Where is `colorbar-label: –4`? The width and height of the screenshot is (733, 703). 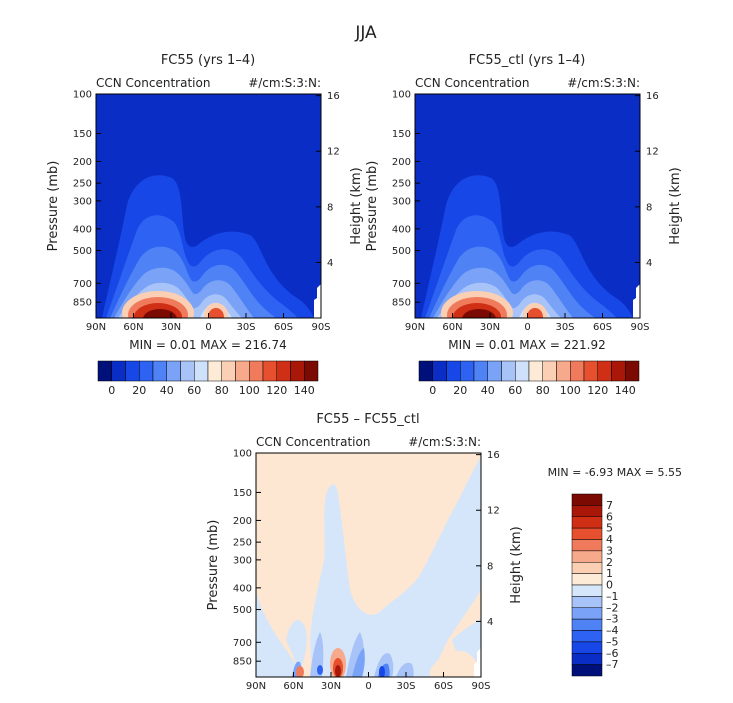 colorbar-label: –4 is located at coordinates (612, 630).